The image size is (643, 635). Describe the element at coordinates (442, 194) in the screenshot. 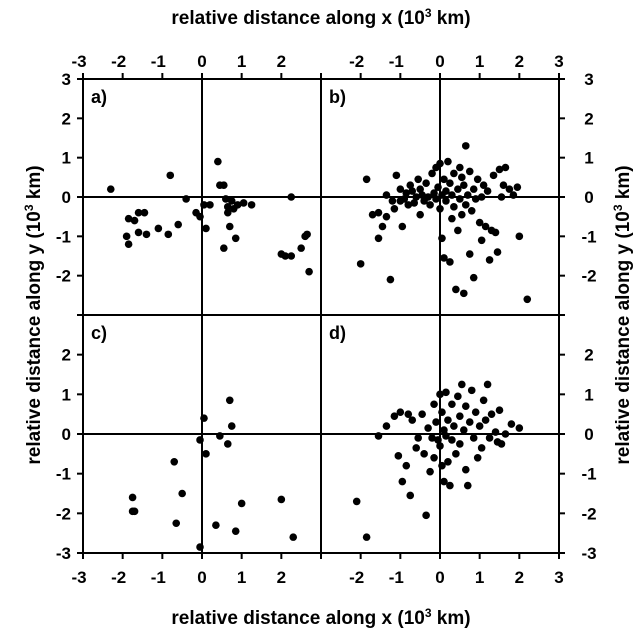

I see `panel-b: b)` at that location.